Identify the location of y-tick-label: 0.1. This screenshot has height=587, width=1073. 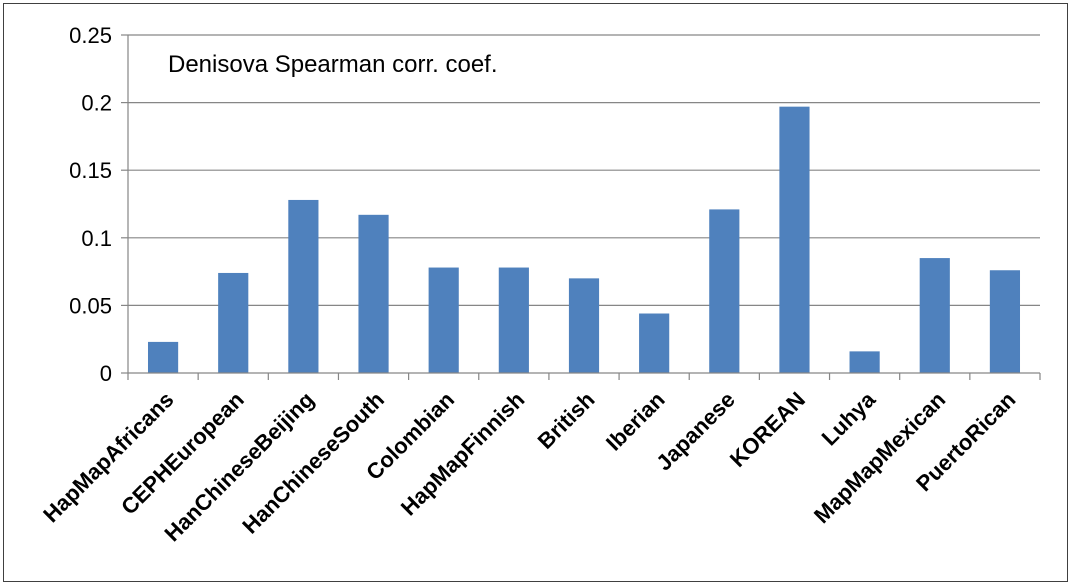
(96, 238).